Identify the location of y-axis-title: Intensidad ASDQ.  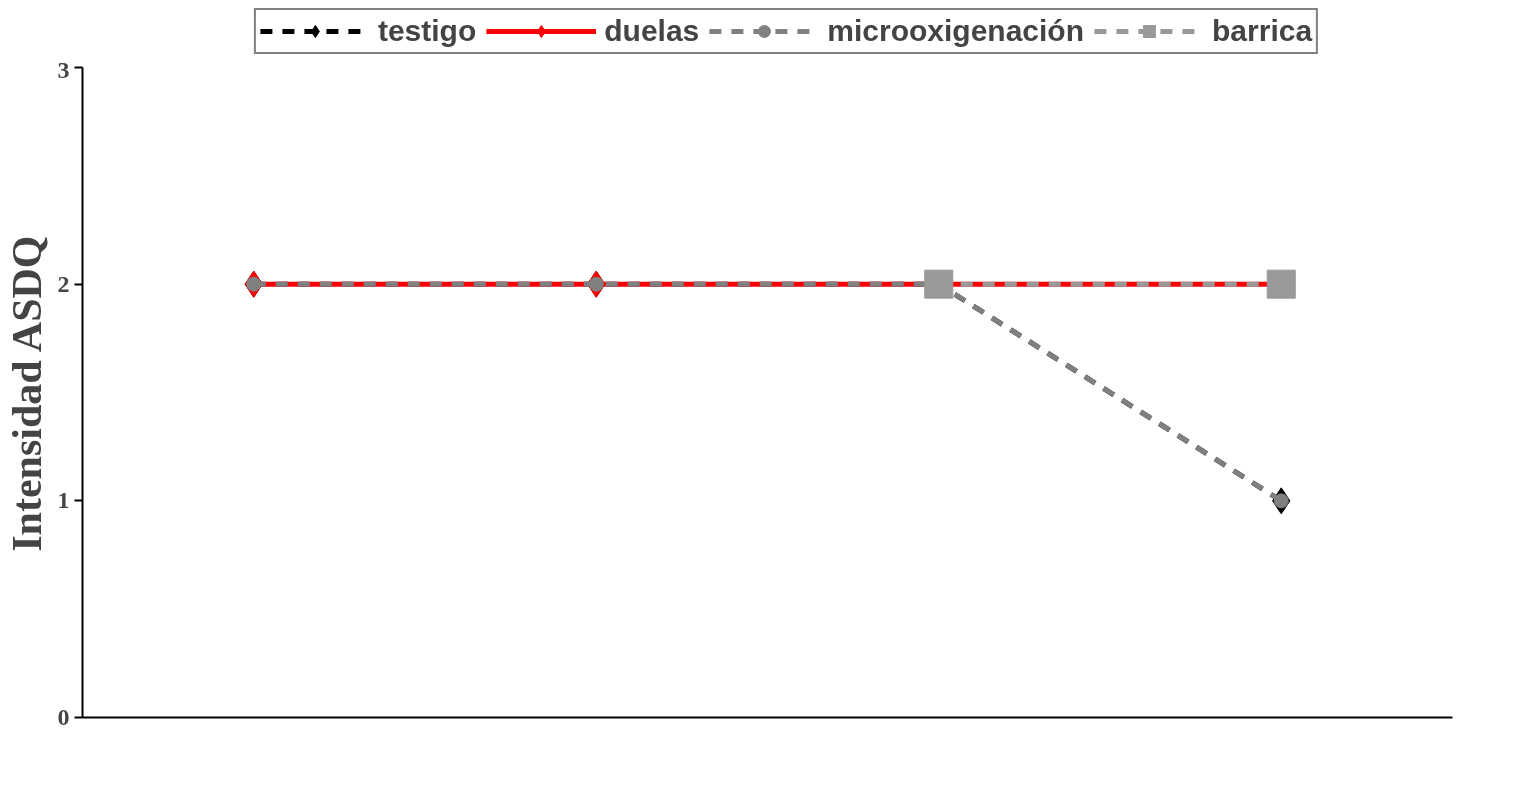
(26, 393).